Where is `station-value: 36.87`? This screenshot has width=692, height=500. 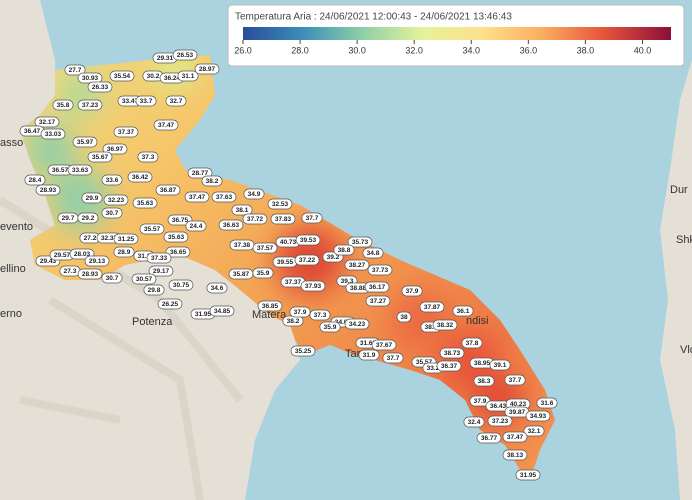 station-value: 36.87 is located at coordinates (168, 190).